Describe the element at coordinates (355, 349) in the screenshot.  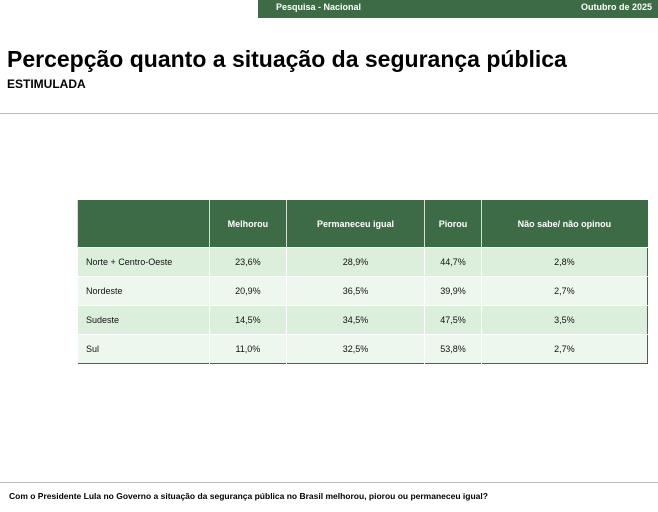
I see `cell: 32,5%` at that location.